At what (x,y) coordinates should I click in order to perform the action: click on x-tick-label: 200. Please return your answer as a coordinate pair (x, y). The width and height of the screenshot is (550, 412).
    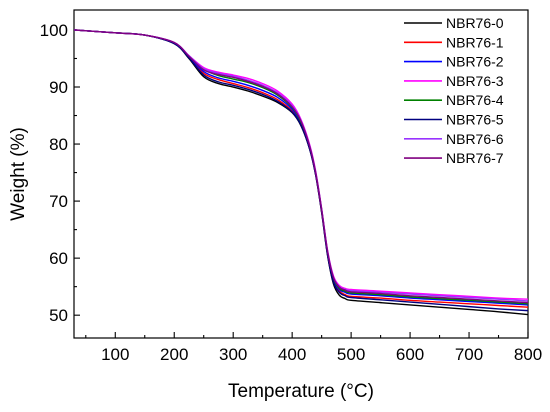
    Looking at the image, I should click on (174, 354).